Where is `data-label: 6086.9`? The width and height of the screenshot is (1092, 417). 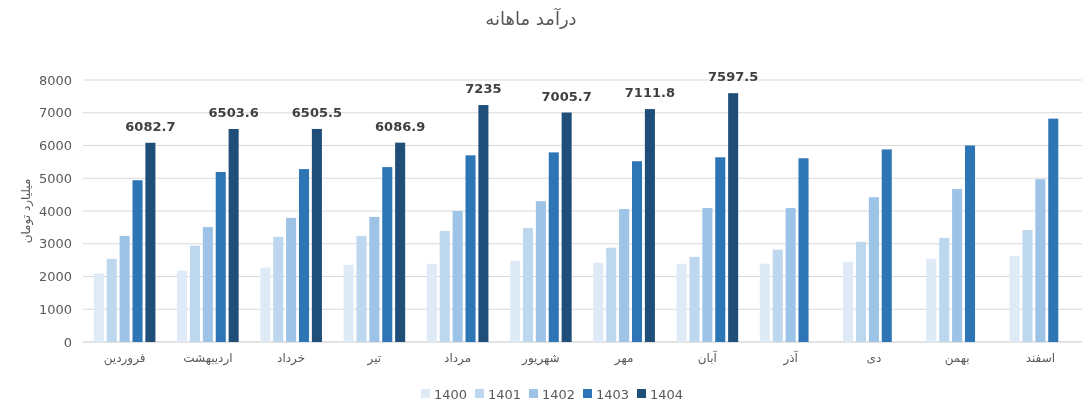 data-label: 6086.9 is located at coordinates (400, 126).